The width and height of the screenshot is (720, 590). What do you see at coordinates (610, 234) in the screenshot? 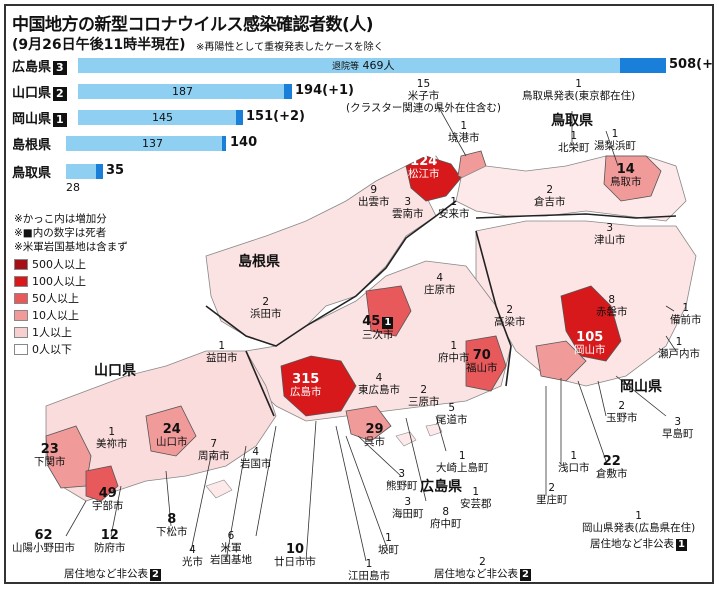
I see `map-label-tsuyama: 3 津山市` at bounding box center [610, 234].